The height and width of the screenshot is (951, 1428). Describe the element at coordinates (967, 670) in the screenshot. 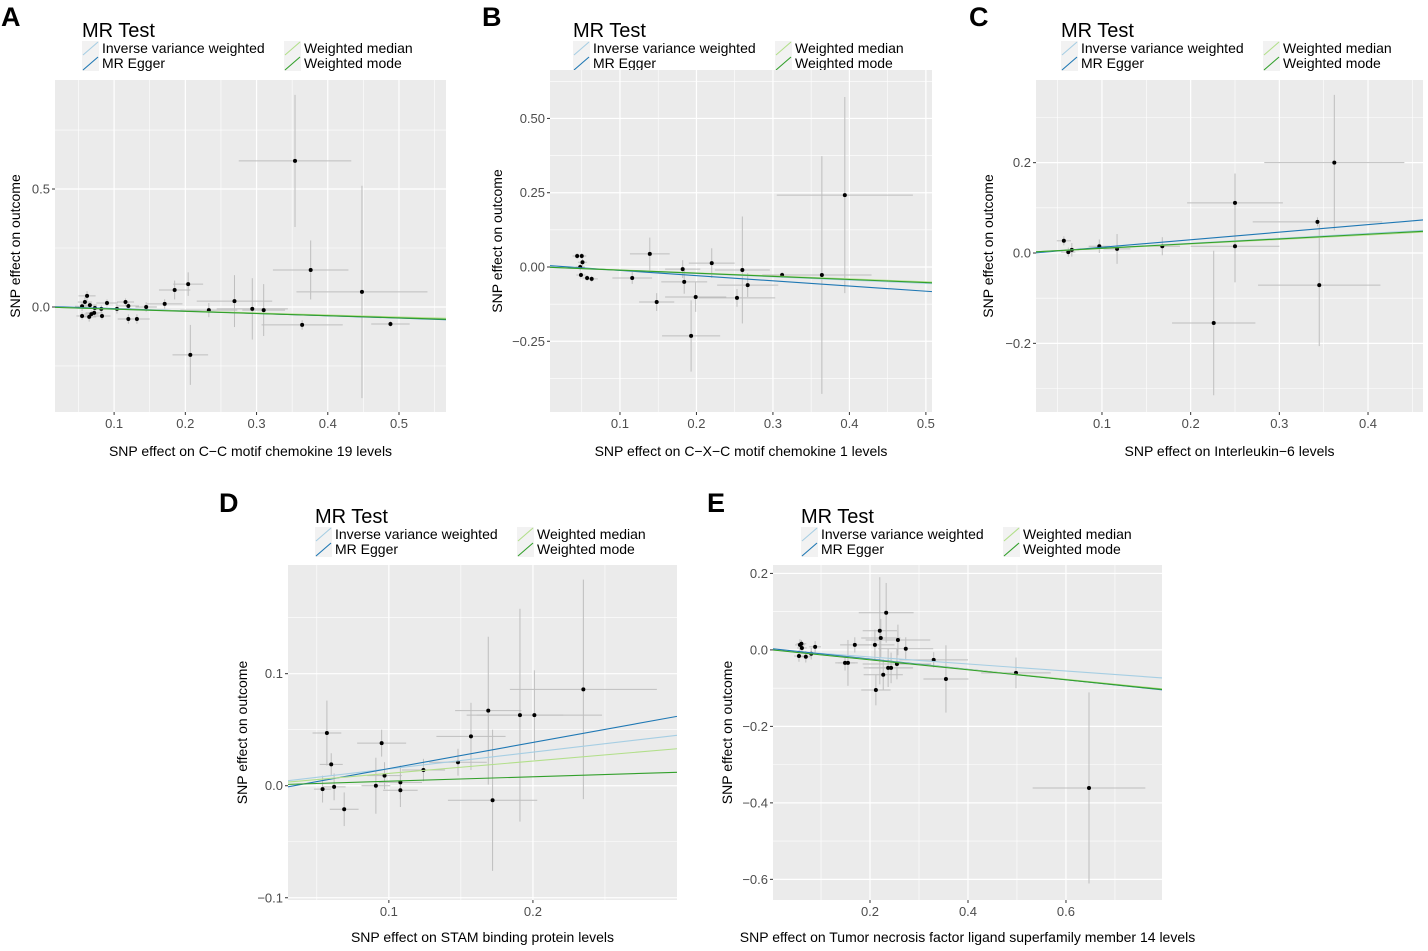

I see `line-weighted-mode` at that location.